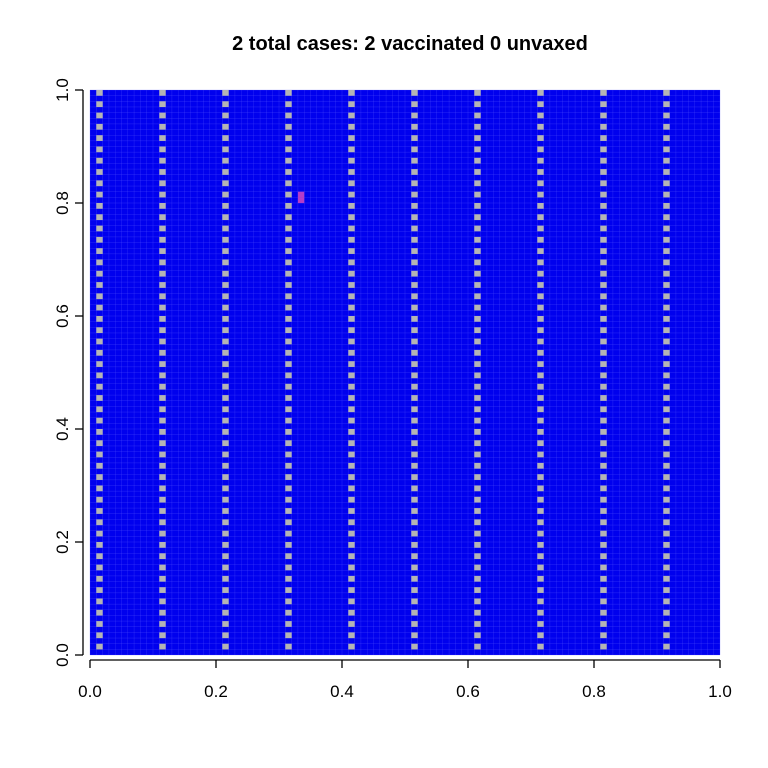 Image resolution: width=768 pixels, height=768 pixels. What do you see at coordinates (410, 44) in the screenshot?
I see `chart-title: 2 total cases: 2 vaccinated 0 unvaxed` at bounding box center [410, 44].